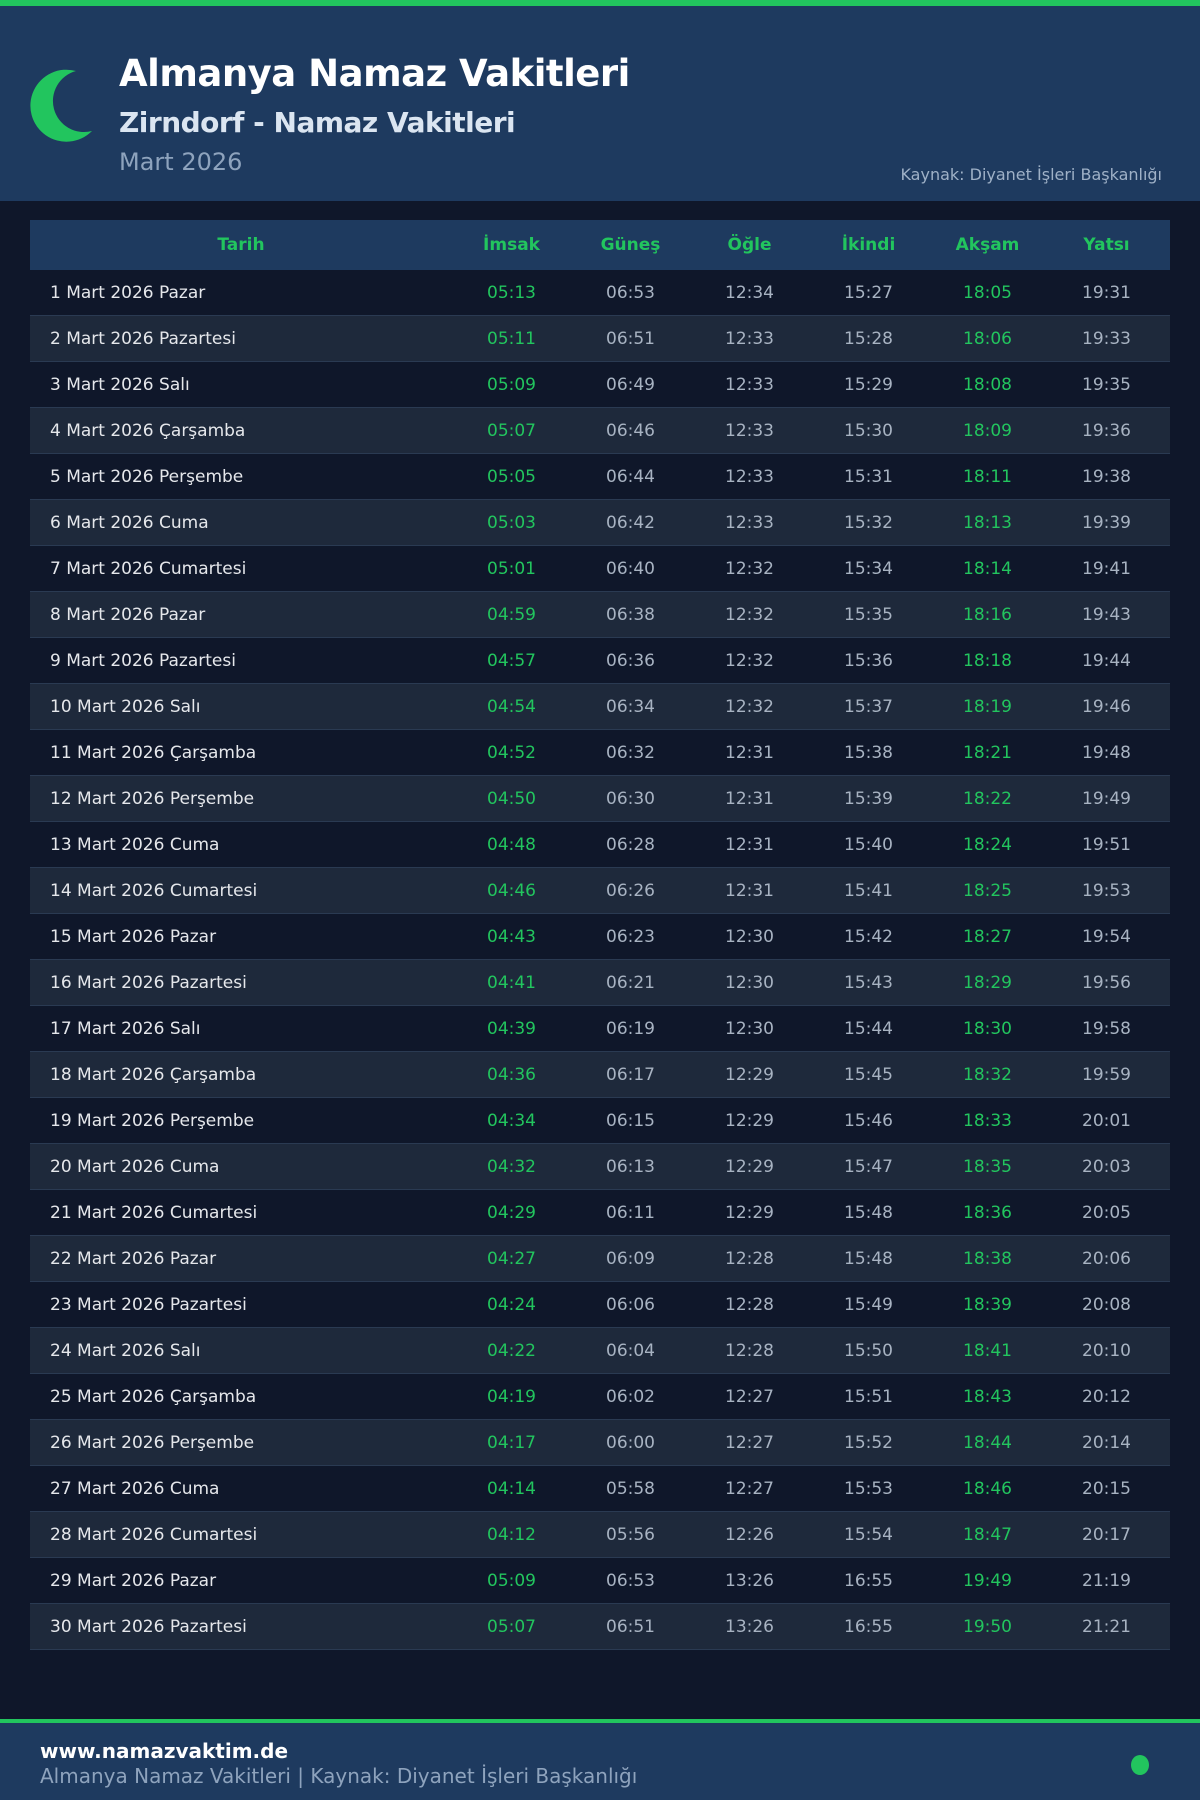 The image size is (1200, 1800). I want to click on cell-ogle: 12:32, so click(749, 568).